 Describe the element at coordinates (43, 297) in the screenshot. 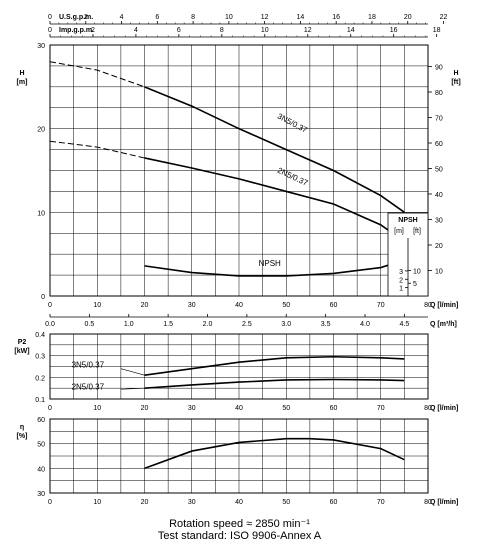

I see `head-y-tick-label: 0` at that location.